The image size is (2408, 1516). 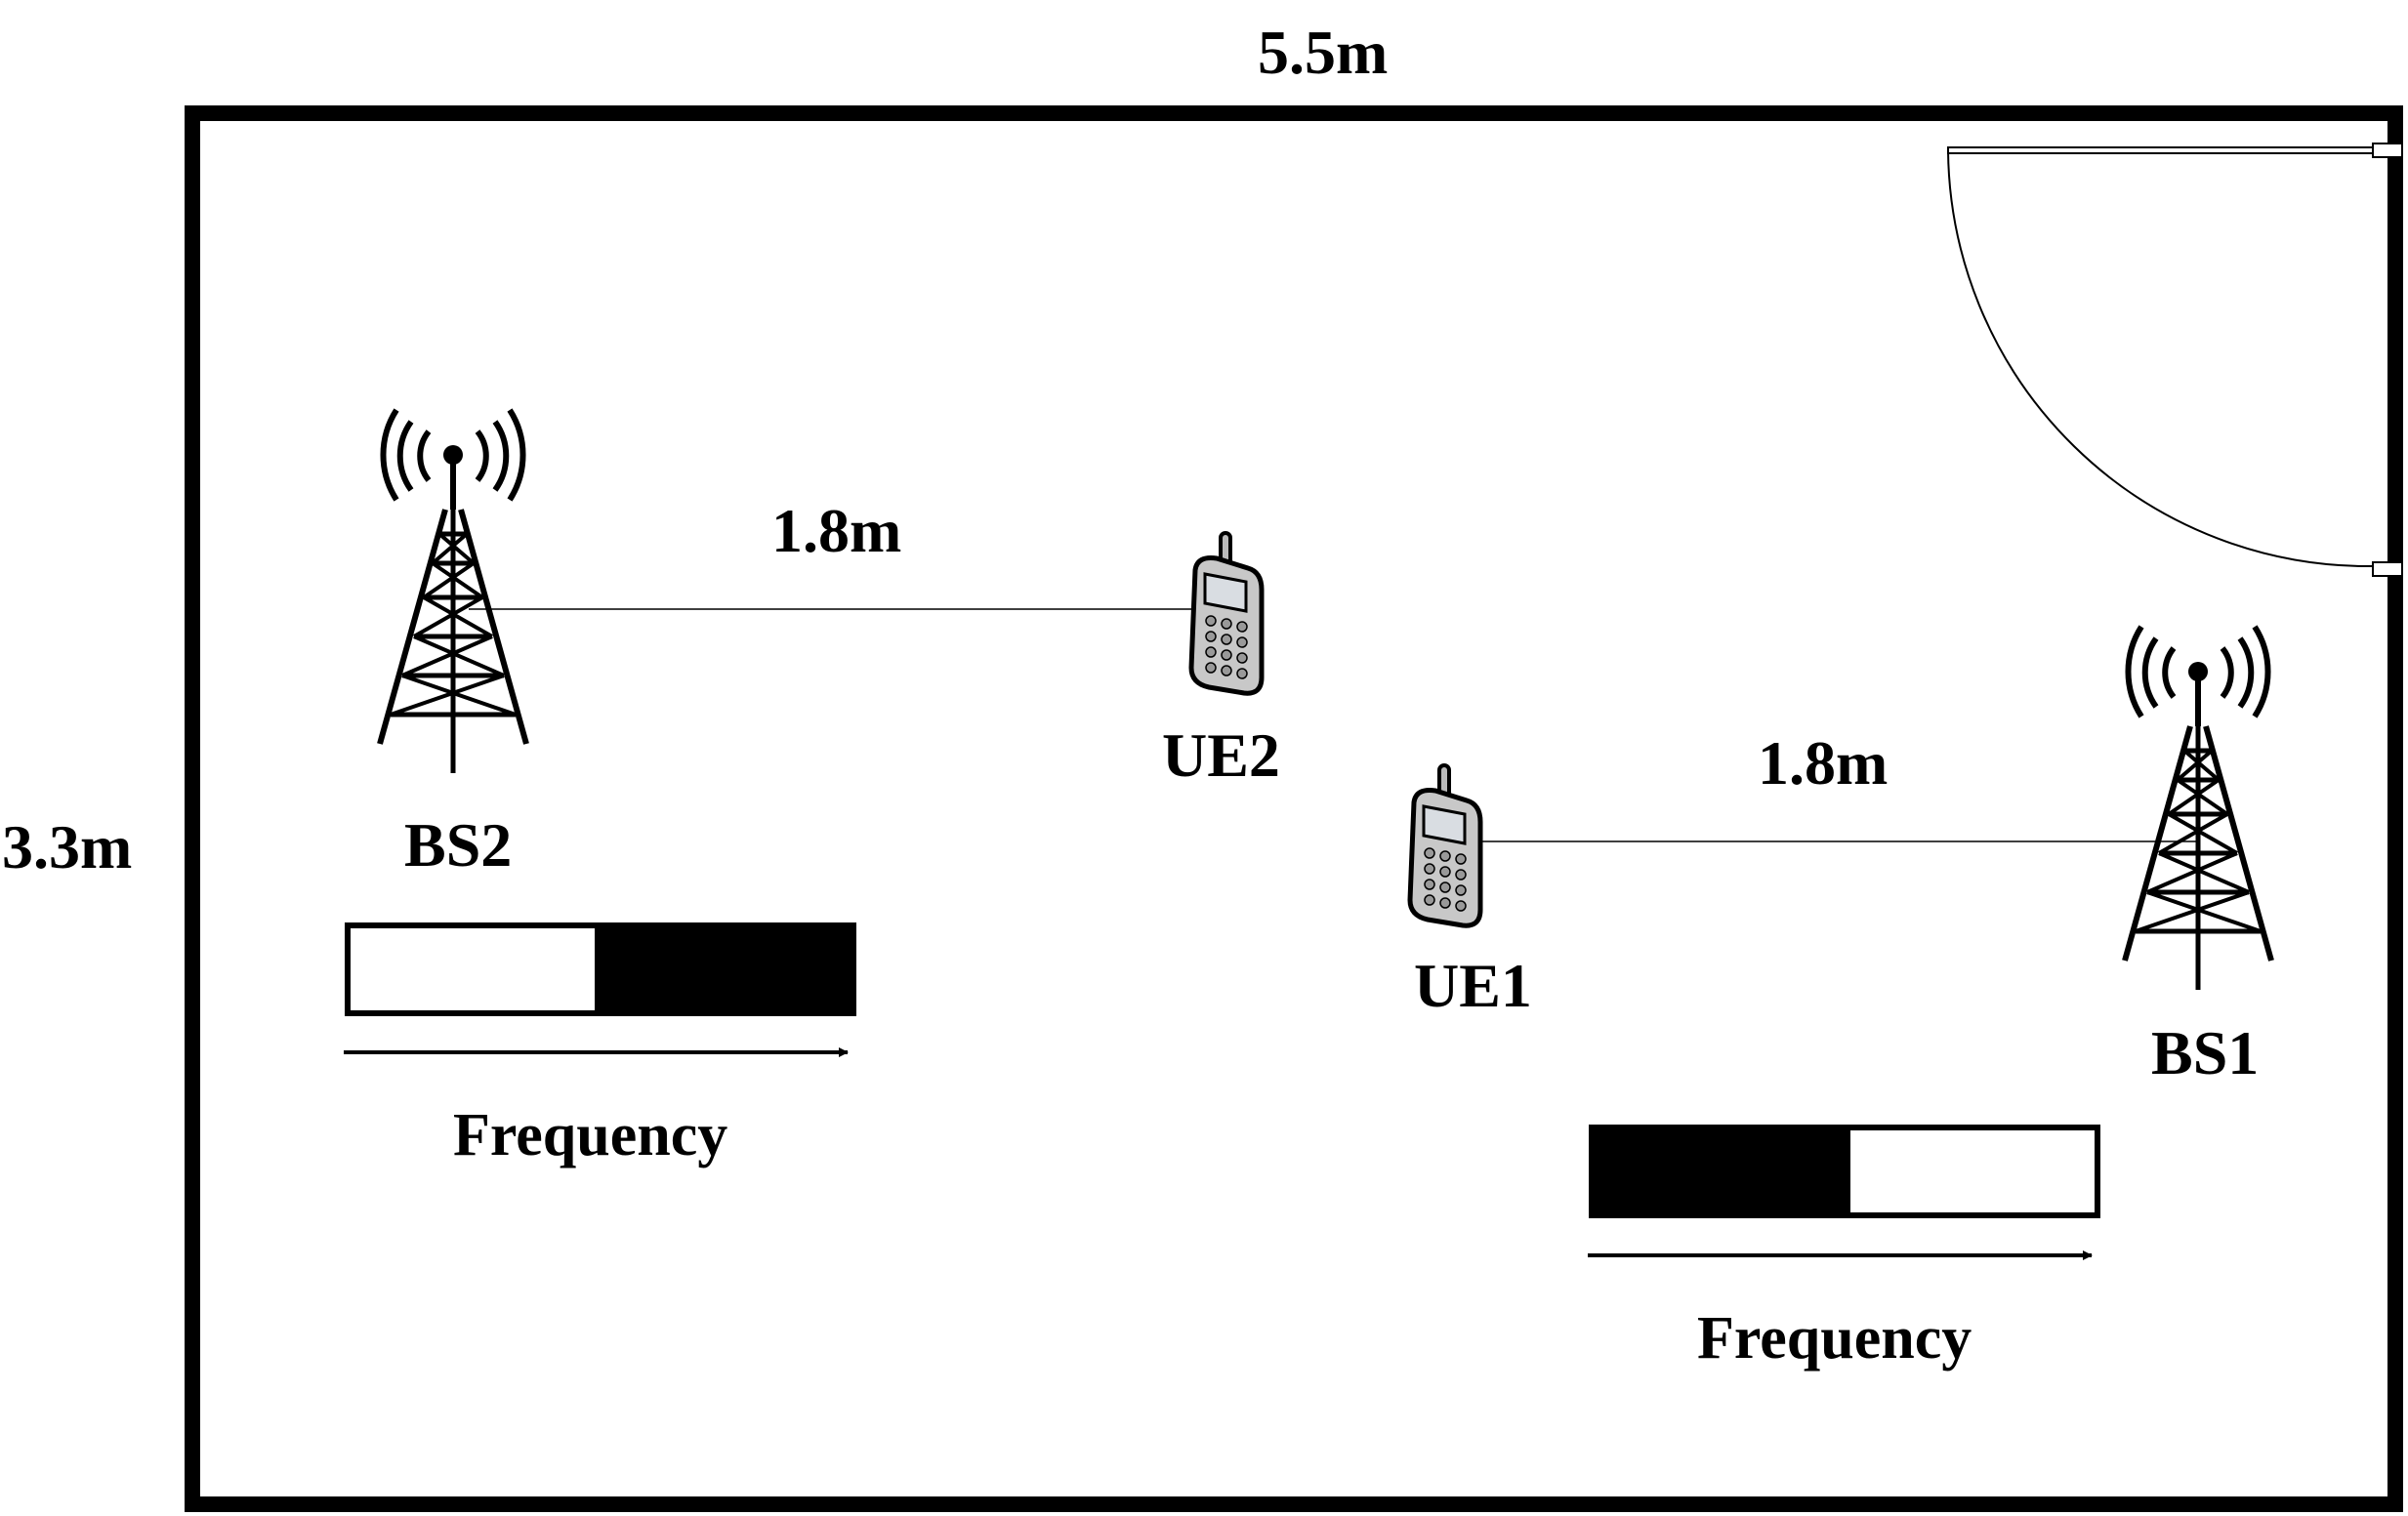 I want to click on spectrum-bar-bs1, so click(x=1844, y=1193).